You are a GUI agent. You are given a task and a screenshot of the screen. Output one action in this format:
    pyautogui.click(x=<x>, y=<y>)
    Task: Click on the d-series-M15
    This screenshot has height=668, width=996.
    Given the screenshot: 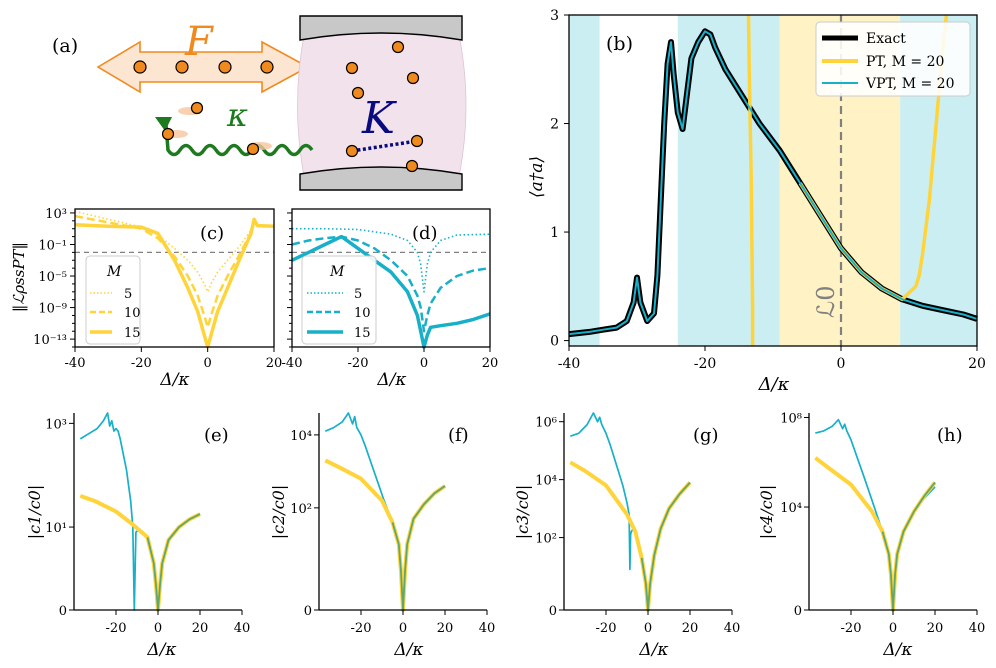 What is the action you would take?
    pyautogui.click(x=391, y=291)
    